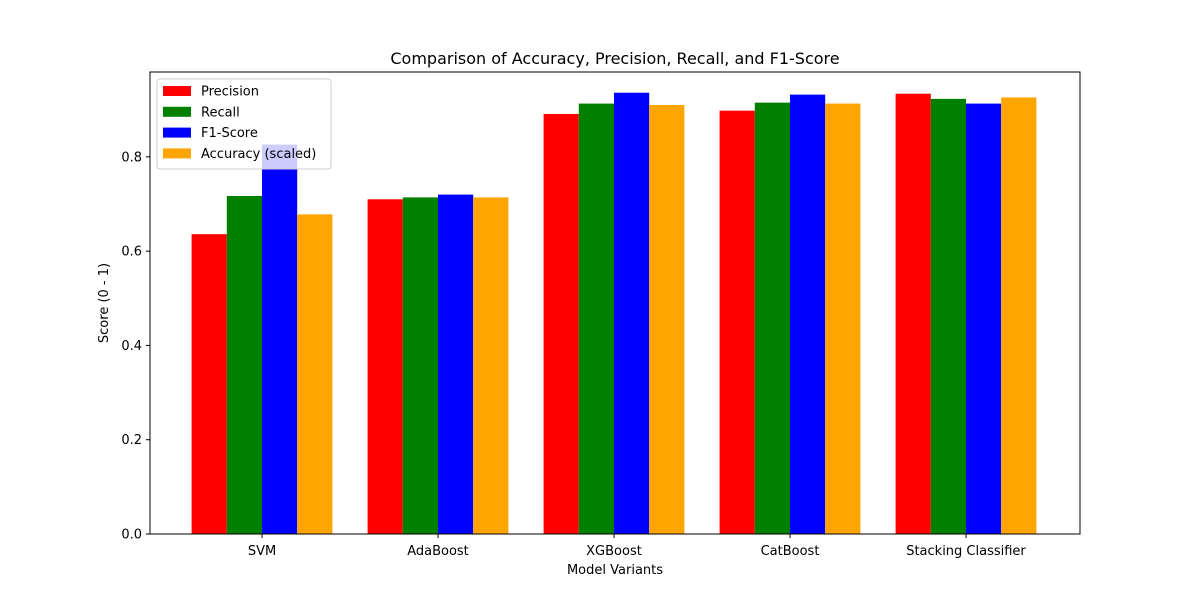  Describe the element at coordinates (438, 551) in the screenshot. I see `x-tick-label: AdaBoost` at that location.